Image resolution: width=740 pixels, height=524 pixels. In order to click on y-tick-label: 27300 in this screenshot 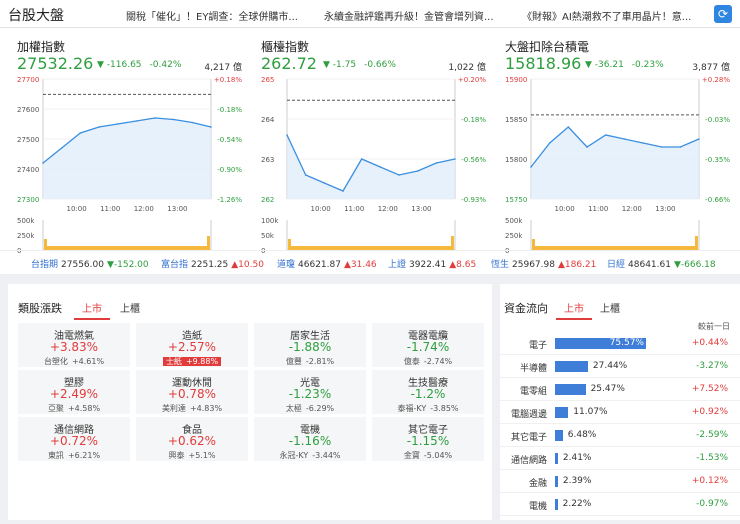, I will do `click(28, 200)`.